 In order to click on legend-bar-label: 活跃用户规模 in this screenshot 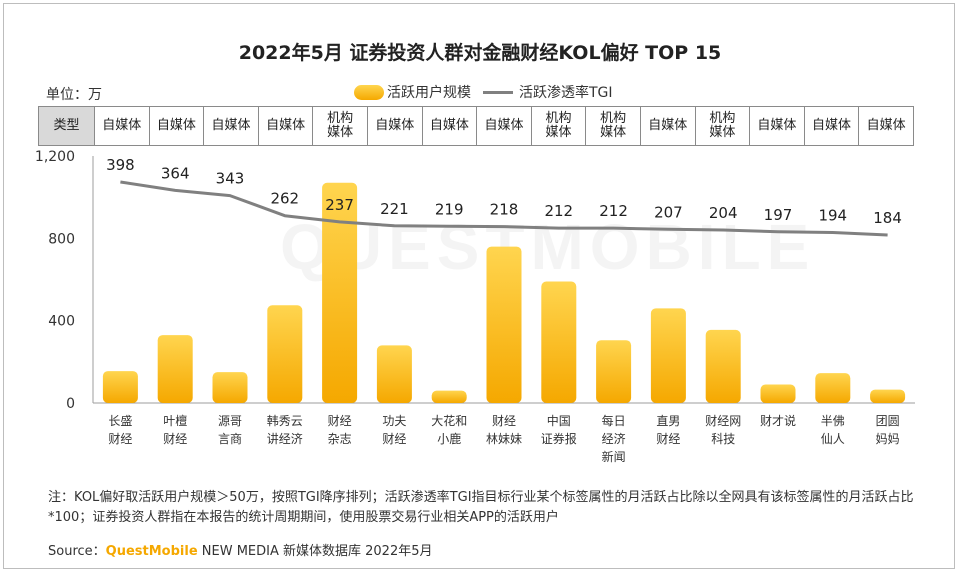, I will do `click(429, 93)`.